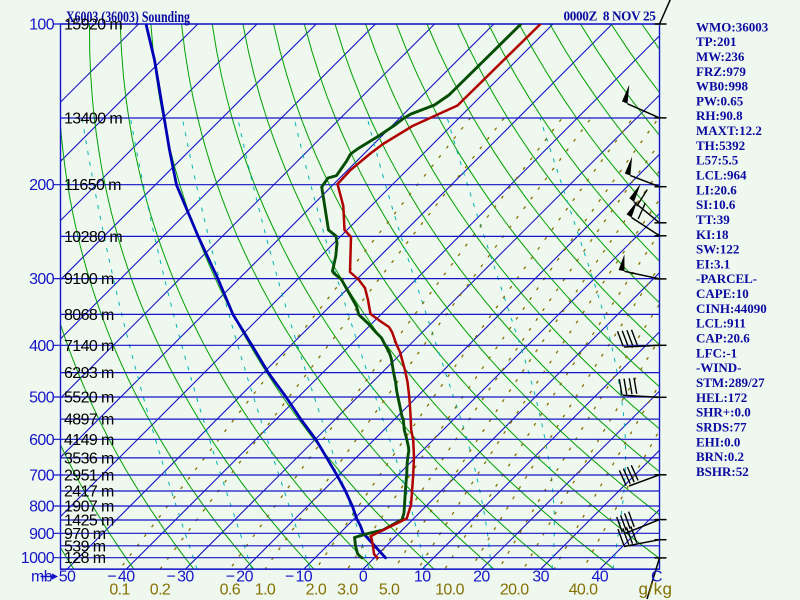 Image resolution: width=800 pixels, height=600 pixels. What do you see at coordinates (89, 373) in the screenshot?
I see `svg-text: 6293 m` at bounding box center [89, 373].